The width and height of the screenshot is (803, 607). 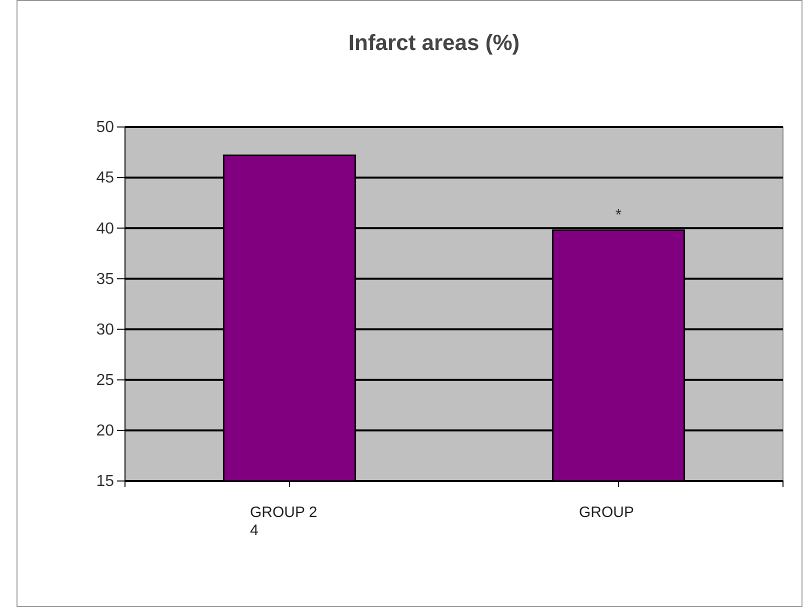 I want to click on x-tick-label: GROUP, so click(x=606, y=512).